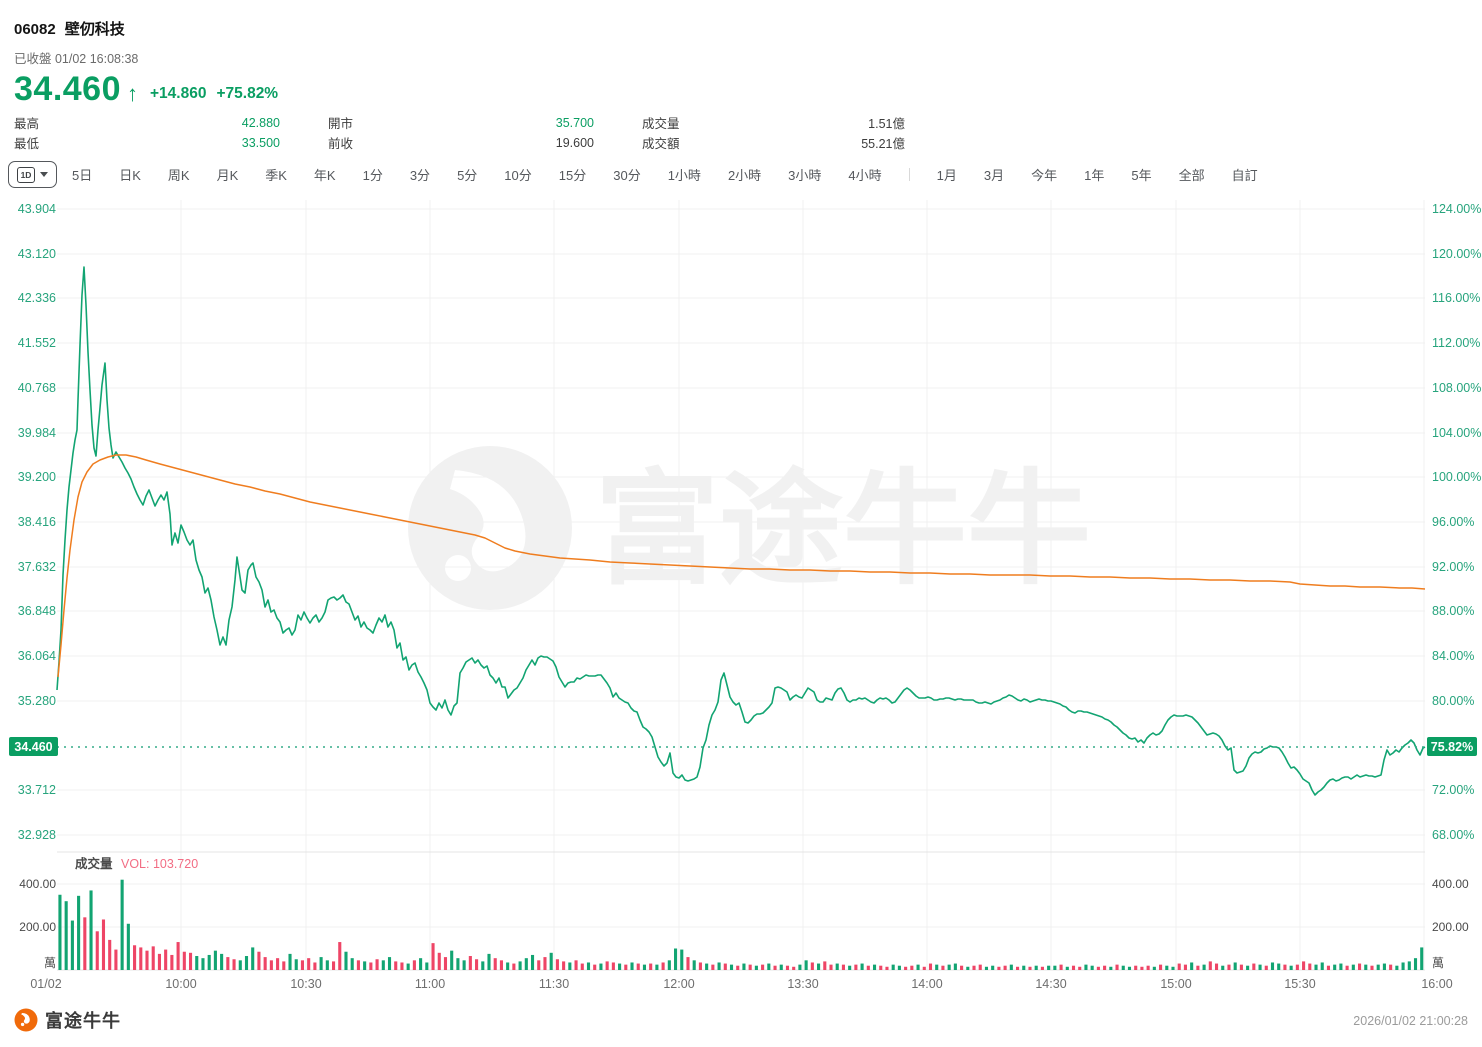 The image size is (1482, 1047). What do you see at coordinates (130, 175) in the screenshot?
I see `tab-日K: 日K` at bounding box center [130, 175].